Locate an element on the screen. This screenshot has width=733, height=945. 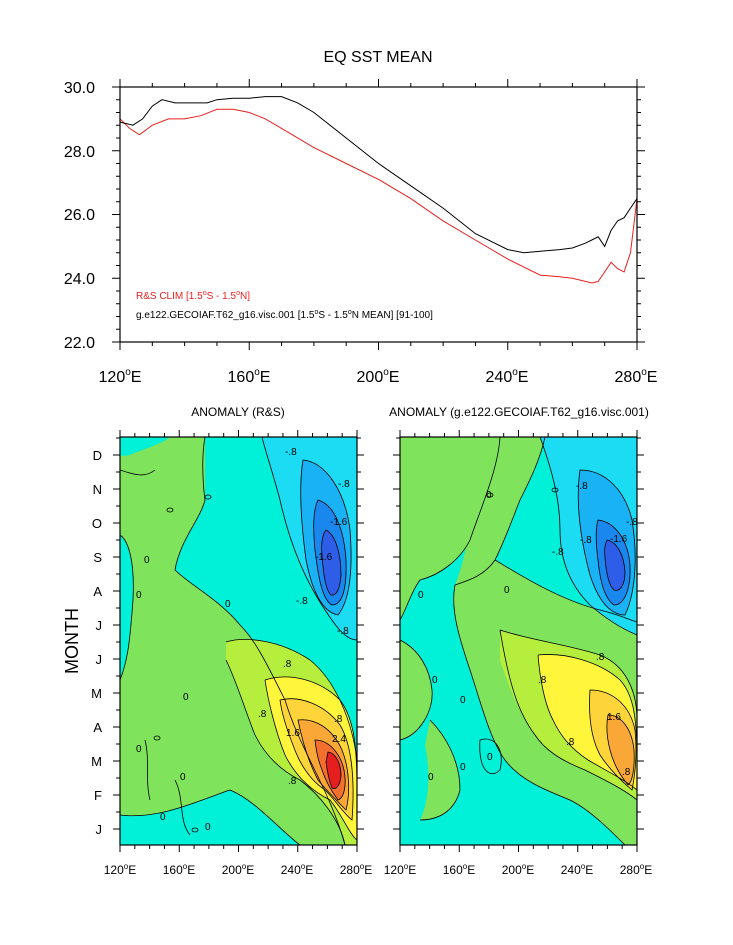
series-model-line is located at coordinates (378, 175).